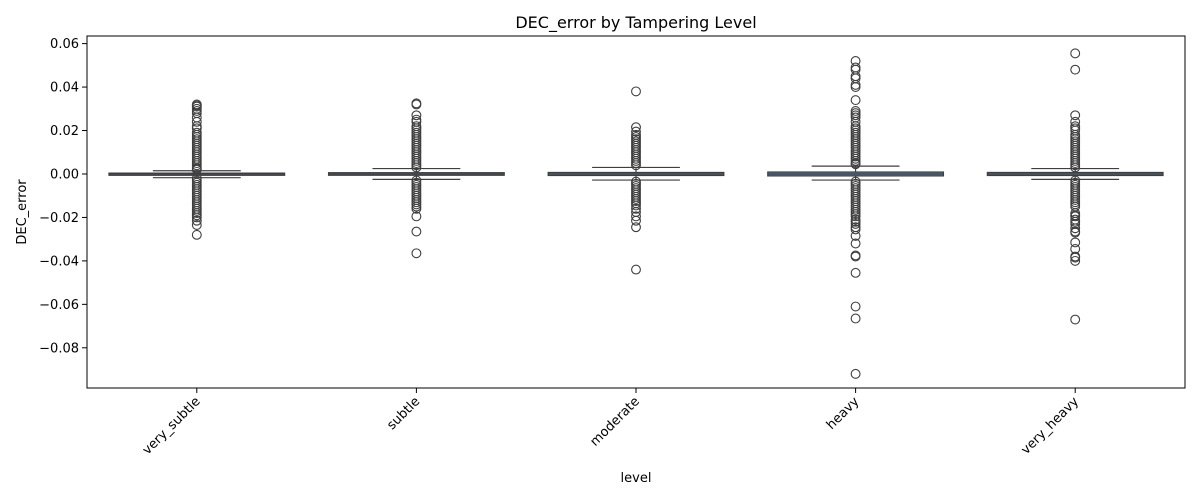 This screenshot has height=504, width=1200. I want to click on y-tick-label: 0.04, so click(64, 88).